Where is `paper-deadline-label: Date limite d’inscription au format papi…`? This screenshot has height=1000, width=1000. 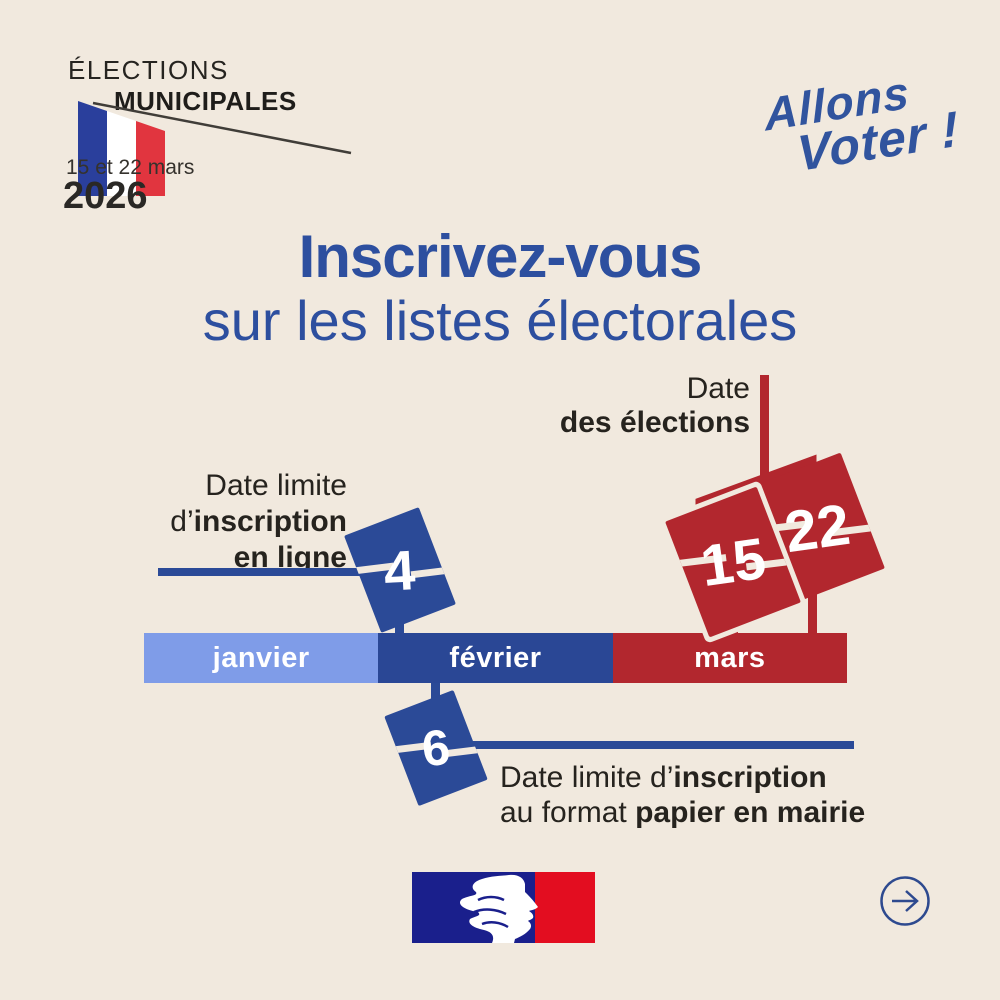
paper-deadline-label: Date limite d’inscription au format papi… is located at coordinates (682, 795).